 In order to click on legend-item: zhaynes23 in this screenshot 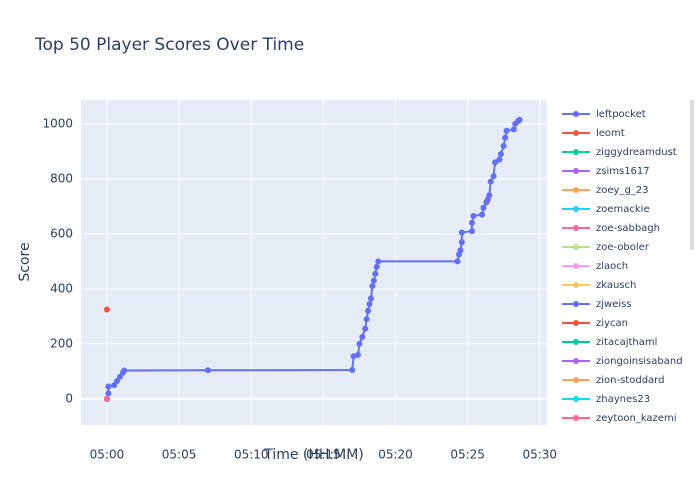, I will do `click(606, 399)`.